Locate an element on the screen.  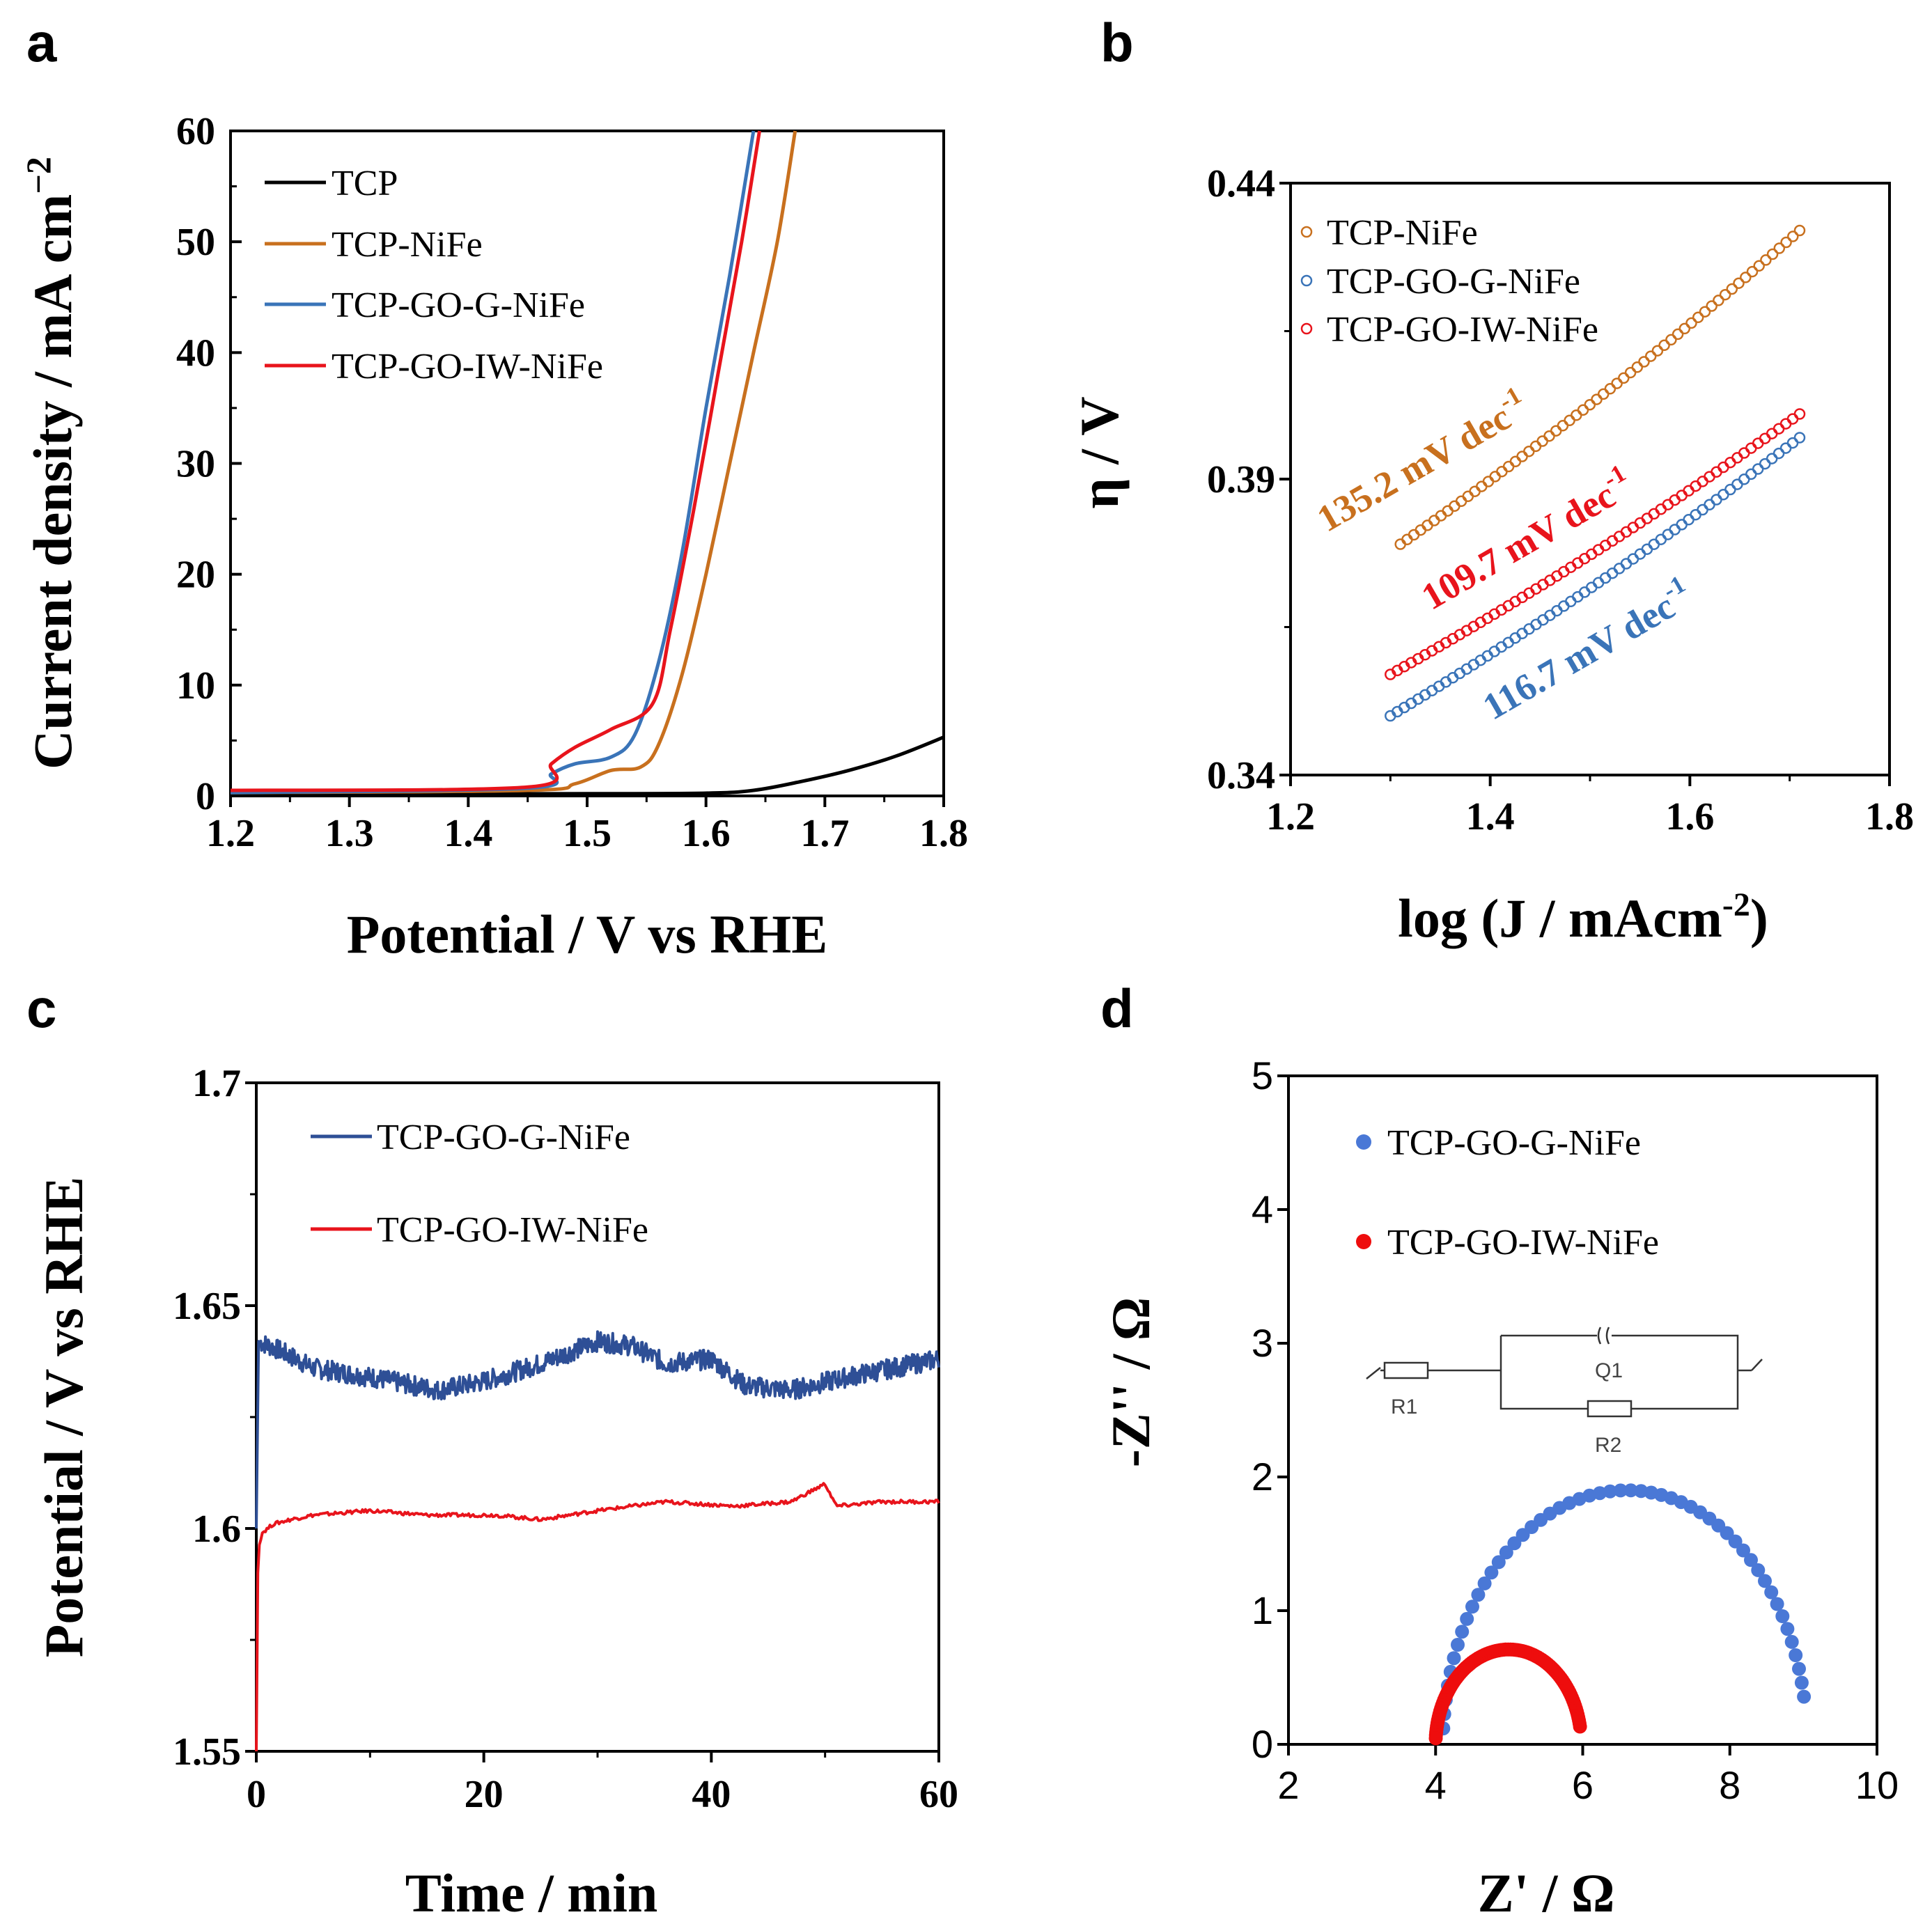
circuit-resistor-r2 is located at coordinates (1610, 1409).